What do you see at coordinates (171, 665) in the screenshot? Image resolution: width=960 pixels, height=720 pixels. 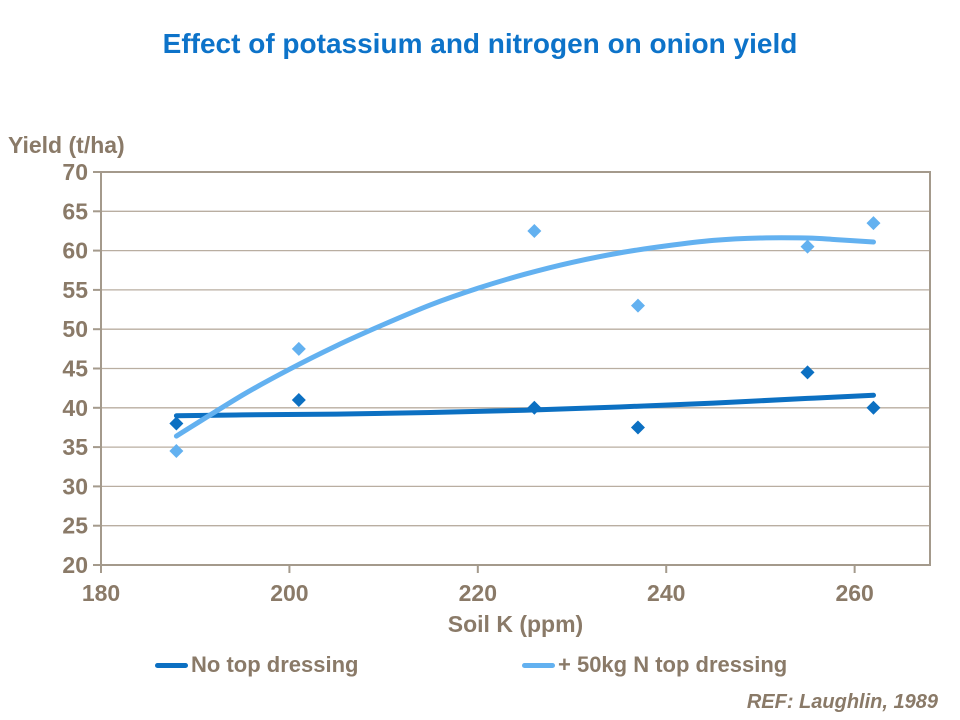 I see `legend-swatch-no-top-dressing` at bounding box center [171, 665].